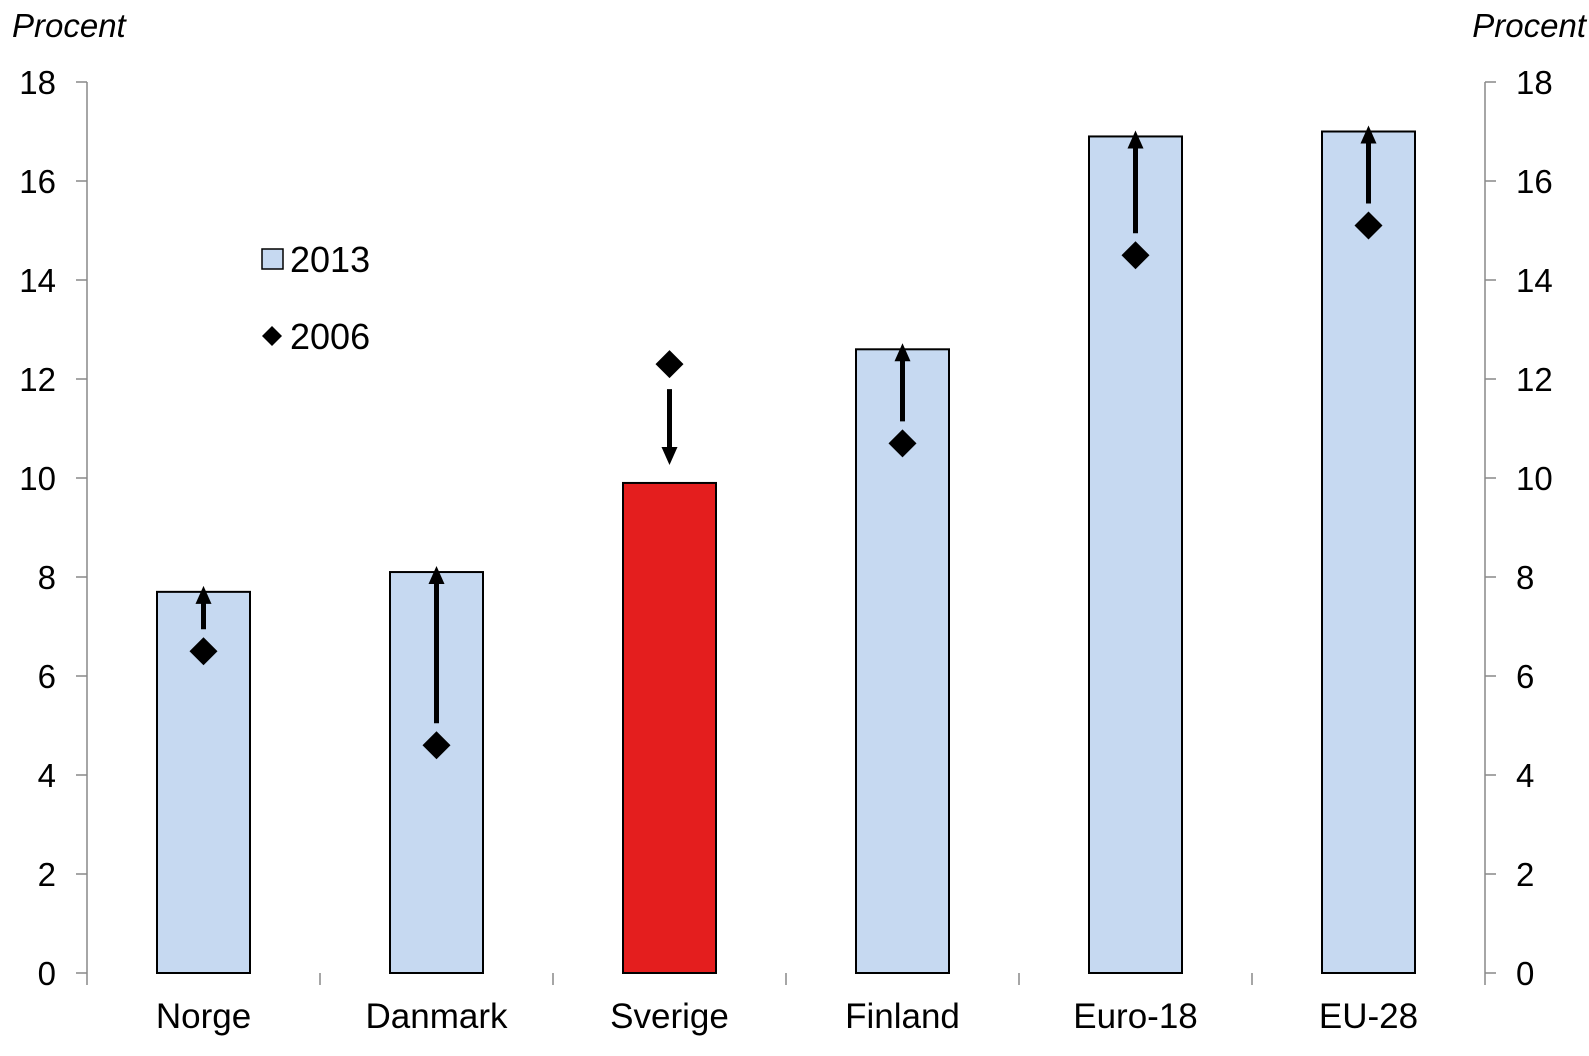 The image size is (1589, 1056). Describe the element at coordinates (37, 181) in the screenshot. I see `left-axis-tick-label: 16` at that location.